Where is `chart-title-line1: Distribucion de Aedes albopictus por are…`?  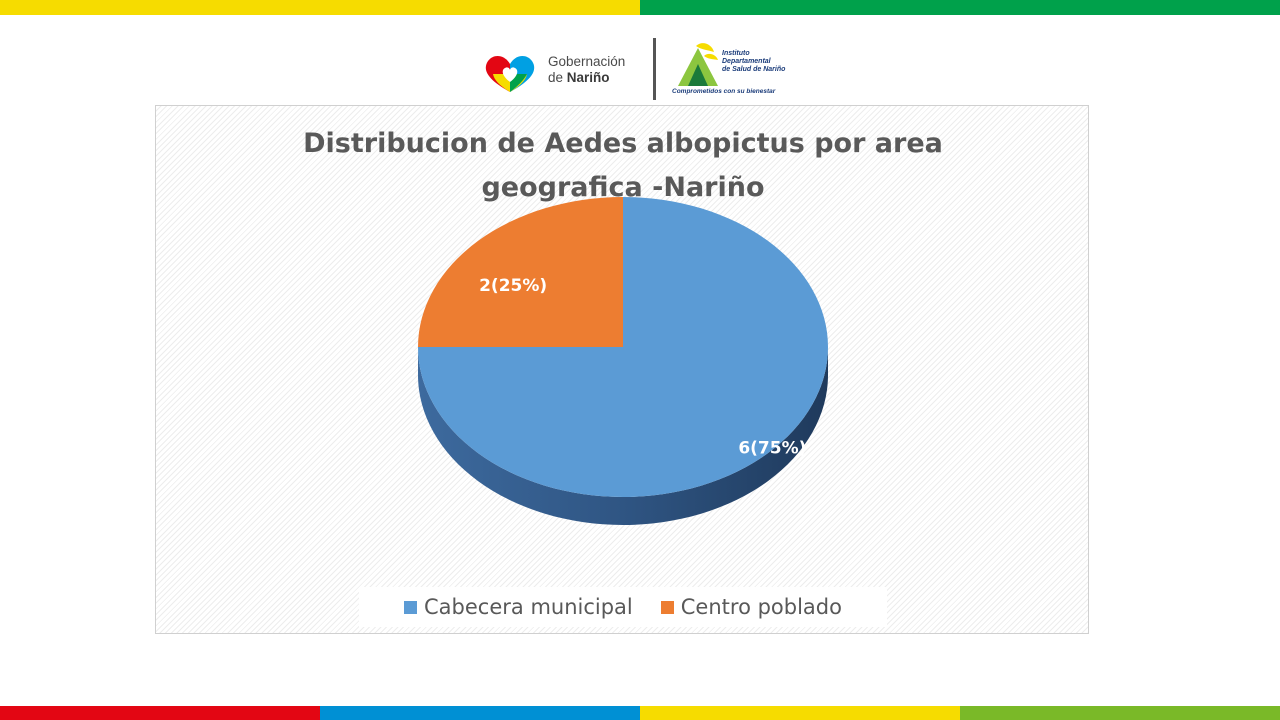 chart-title-line1: Distribucion de Aedes albopictus por are… is located at coordinates (623, 143).